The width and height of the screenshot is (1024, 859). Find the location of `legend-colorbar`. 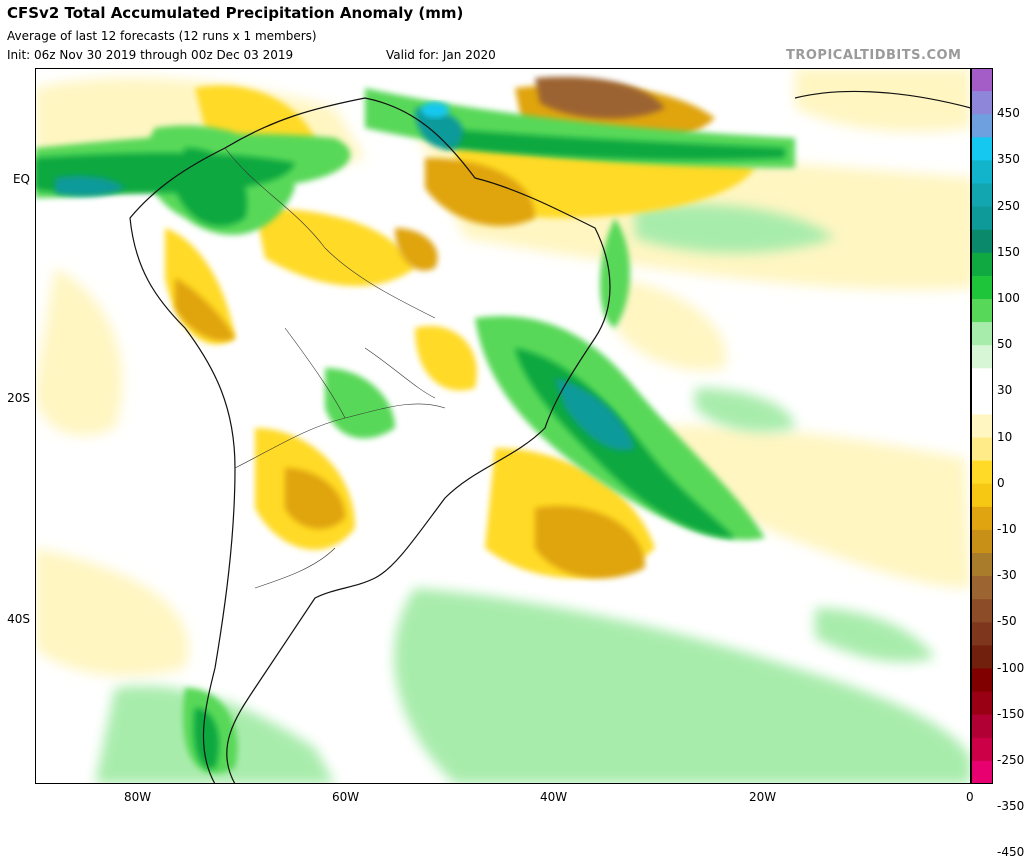

legend-colorbar is located at coordinates (982, 426).